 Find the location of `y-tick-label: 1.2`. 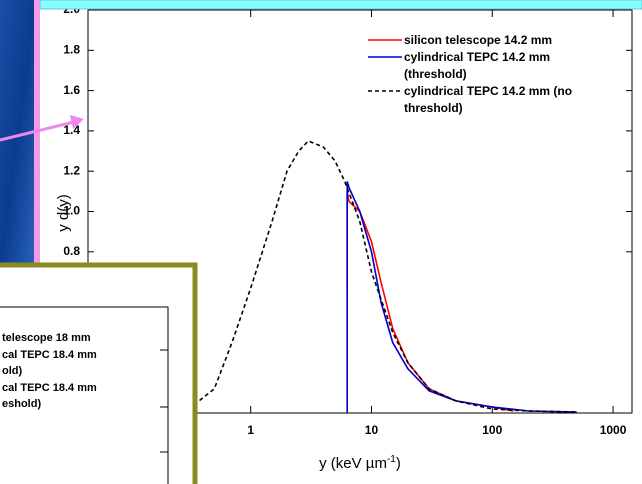

y-tick-label: 1.2 is located at coordinates (71, 170).